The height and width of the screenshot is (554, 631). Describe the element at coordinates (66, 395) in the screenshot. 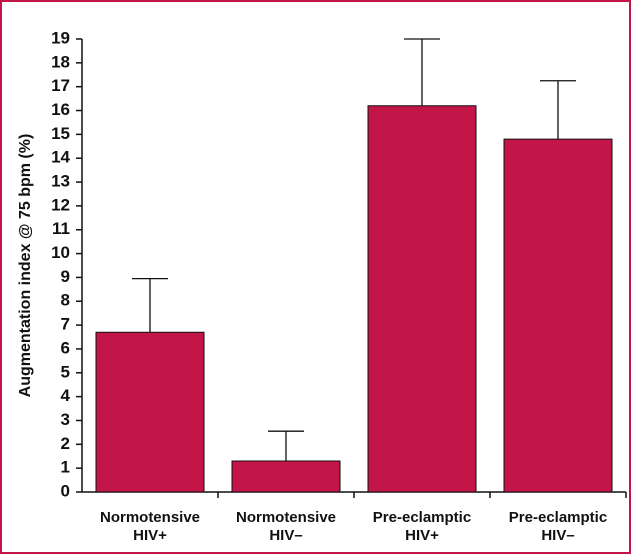

I see `y-tick-label: 4` at that location.